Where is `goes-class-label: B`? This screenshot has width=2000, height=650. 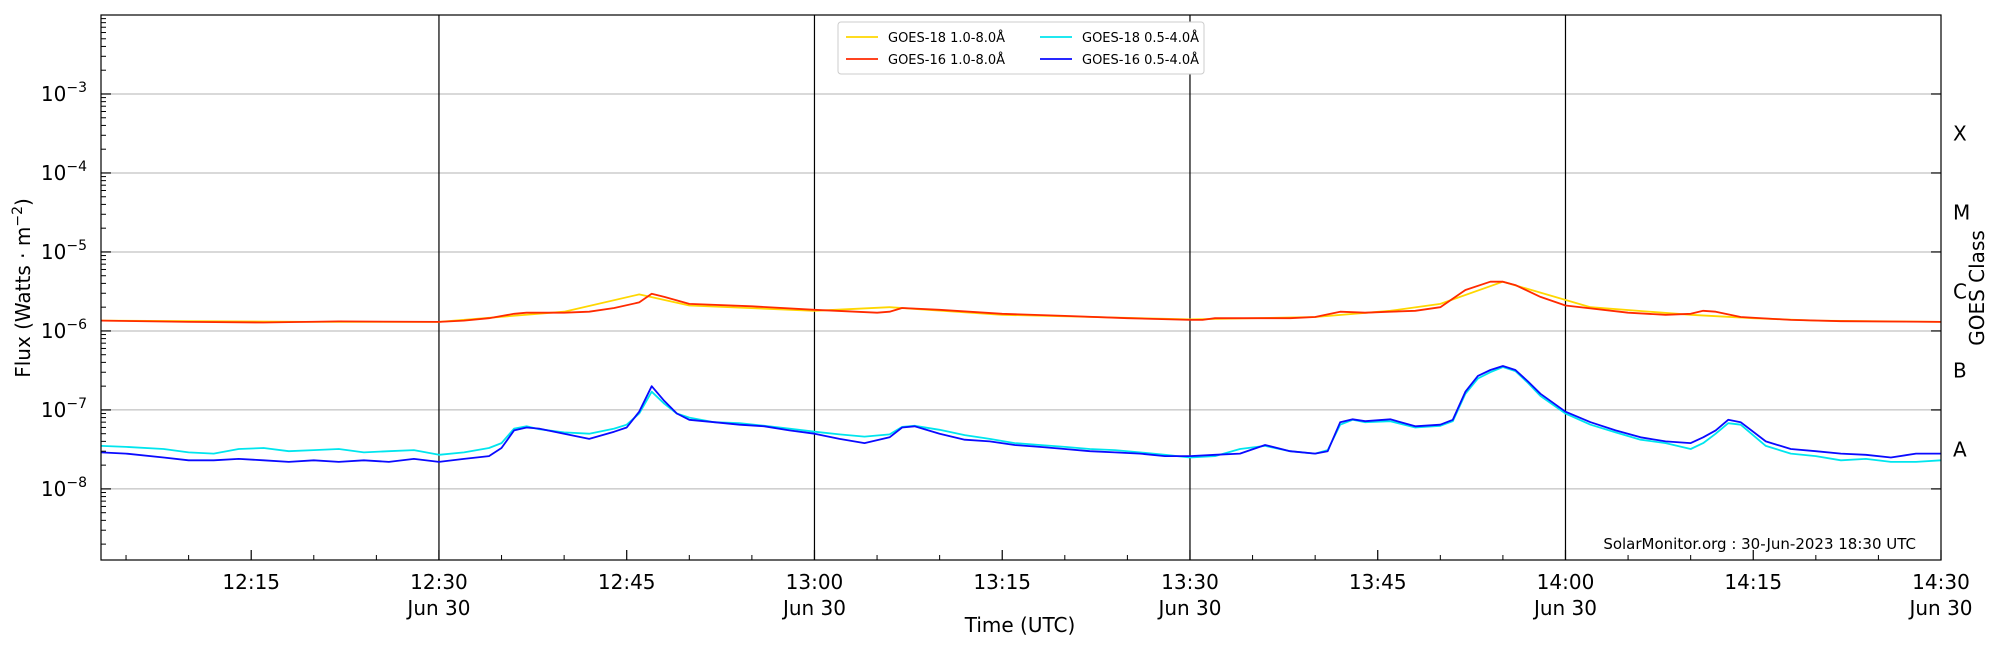 goes-class-label: B is located at coordinates (1960, 370).